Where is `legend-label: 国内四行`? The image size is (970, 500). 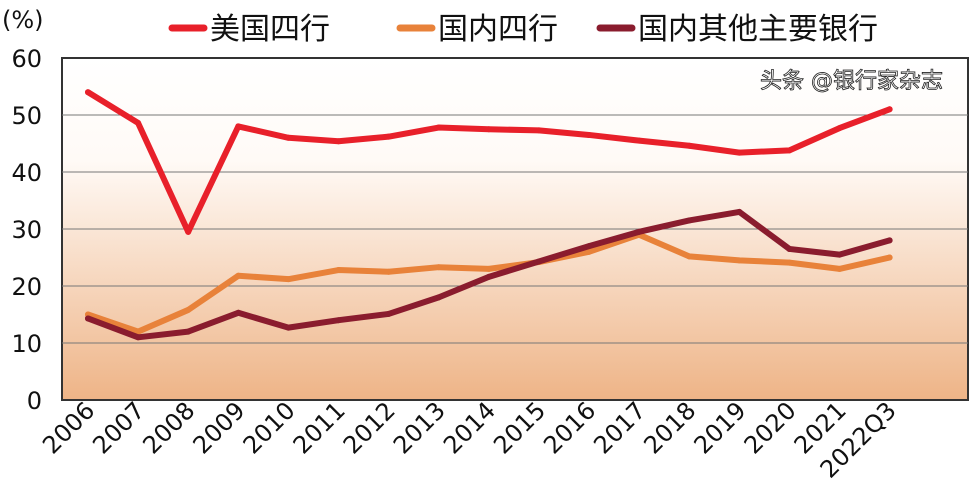 legend-label: 国内四行 is located at coordinates (498, 29).